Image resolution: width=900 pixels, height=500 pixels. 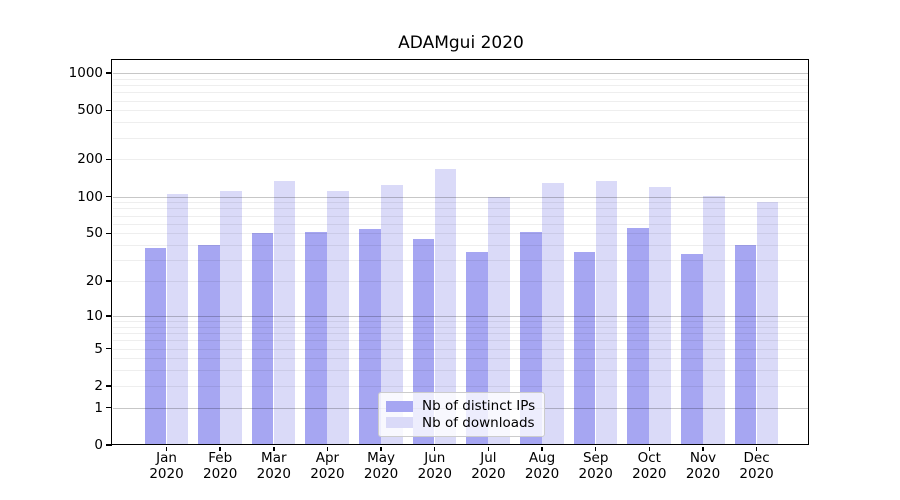 I want to click on bar-downloads-oct, so click(x=660, y=315).